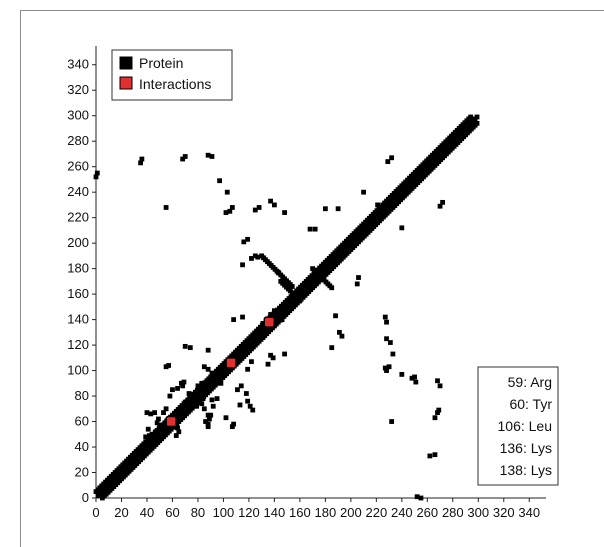  Describe the element at coordinates (78, 140) in the screenshot. I see `y-tick-label: 280` at that location.